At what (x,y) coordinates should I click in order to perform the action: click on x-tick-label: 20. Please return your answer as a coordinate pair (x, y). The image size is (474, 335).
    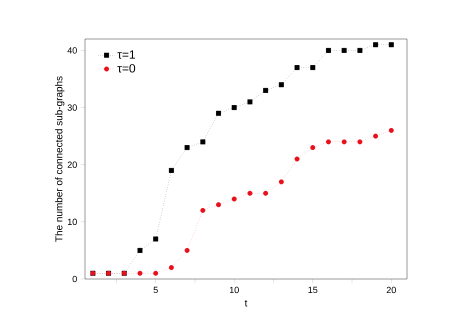
    Looking at the image, I should click on (391, 290).